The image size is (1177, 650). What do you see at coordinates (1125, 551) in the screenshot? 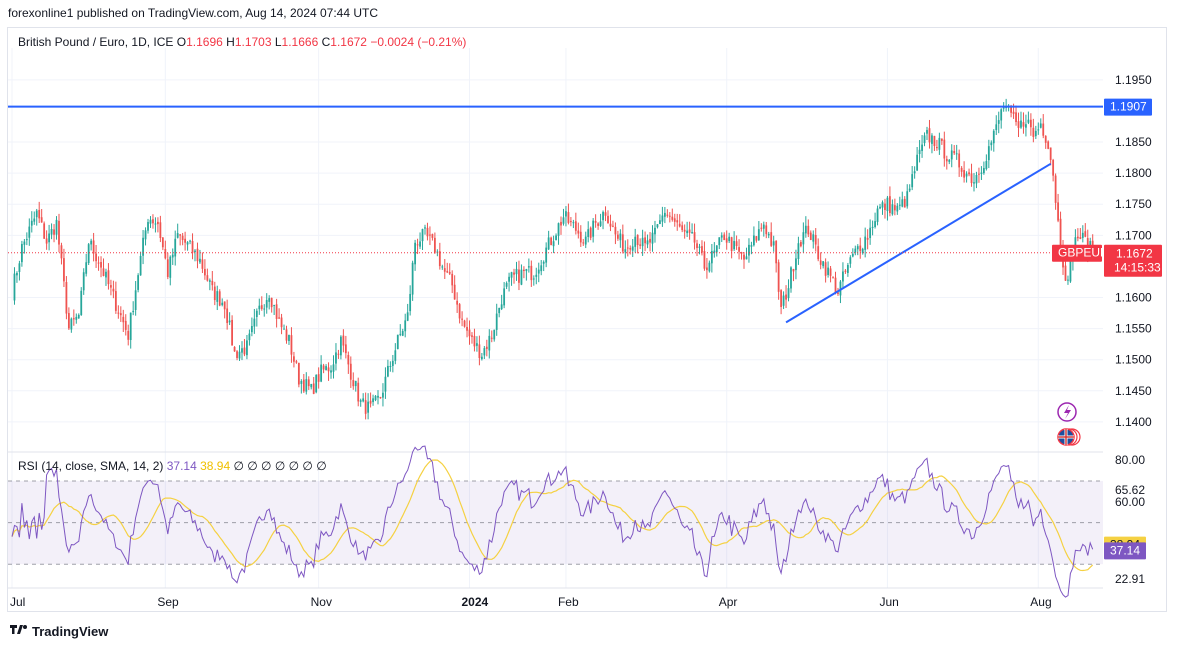
I see `rsi-value-badge-bg` at bounding box center [1125, 551].